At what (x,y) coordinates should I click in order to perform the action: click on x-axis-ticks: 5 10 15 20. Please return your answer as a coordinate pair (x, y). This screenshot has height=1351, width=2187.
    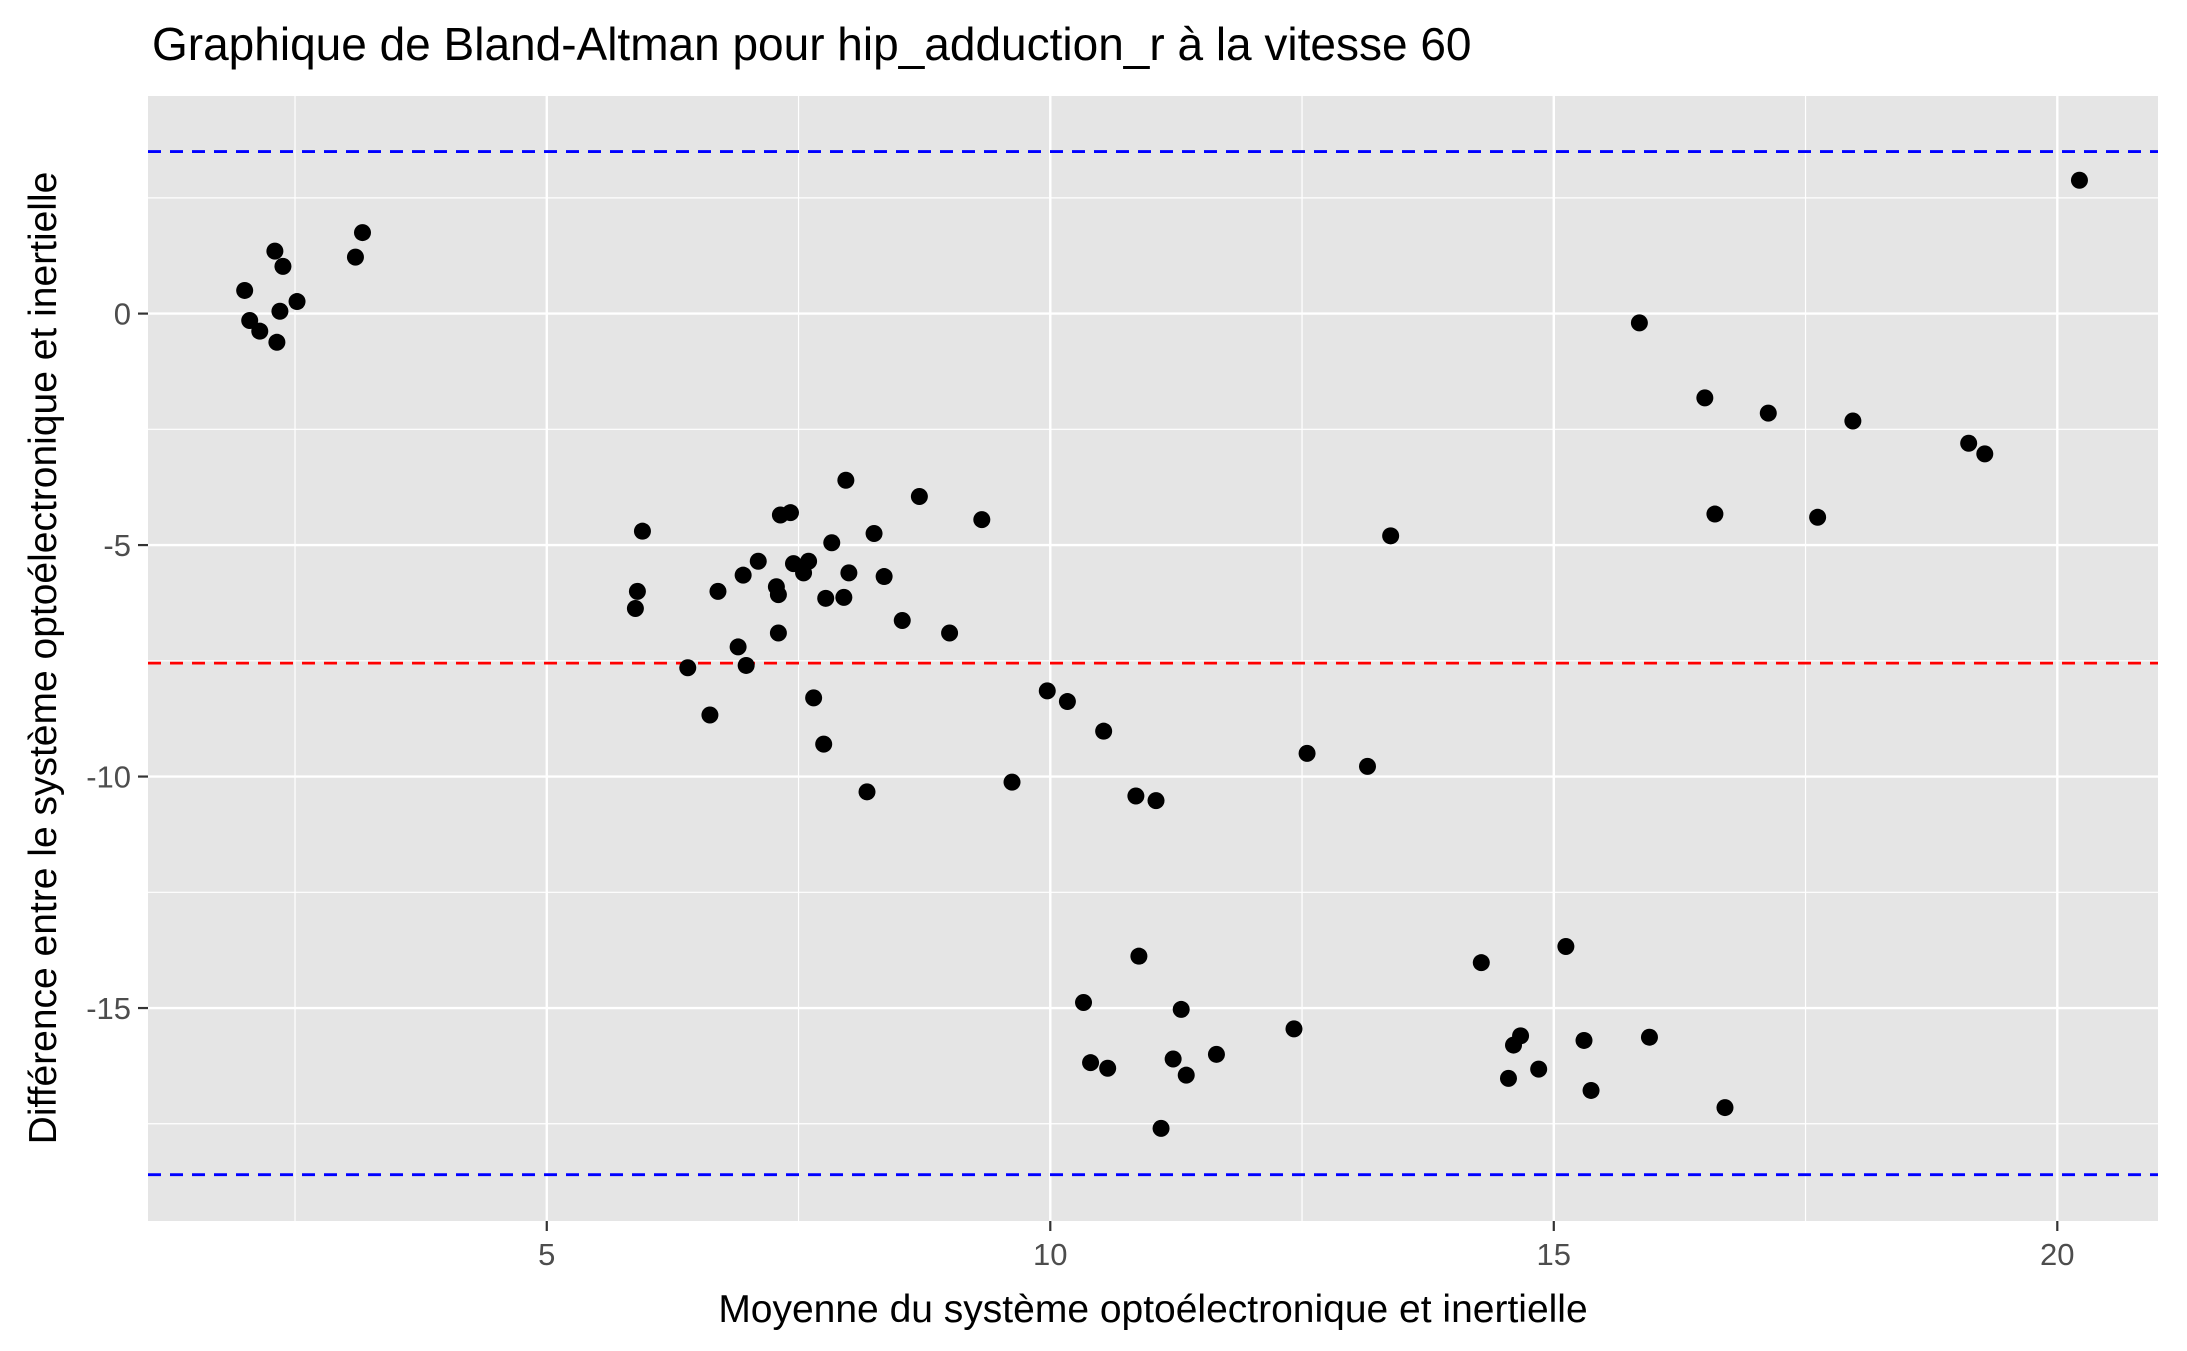
    Looking at the image, I should click on (1306, 1246).